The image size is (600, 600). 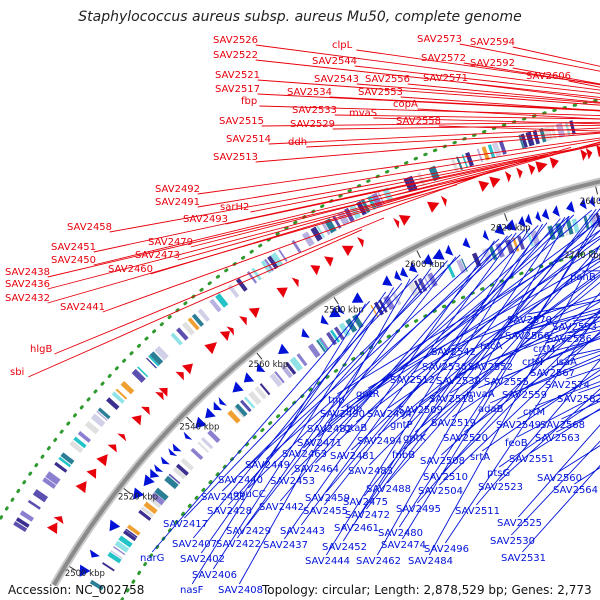 What do you see at coordinates (309, 92) in the screenshot?
I see `forward-gene-label: SAV2534` at bounding box center [309, 92].